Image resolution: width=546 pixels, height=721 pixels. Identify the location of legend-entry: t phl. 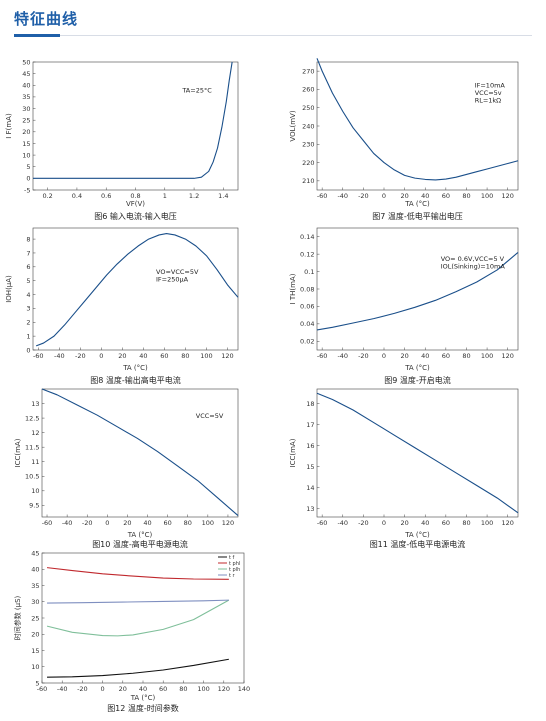
(234, 564).